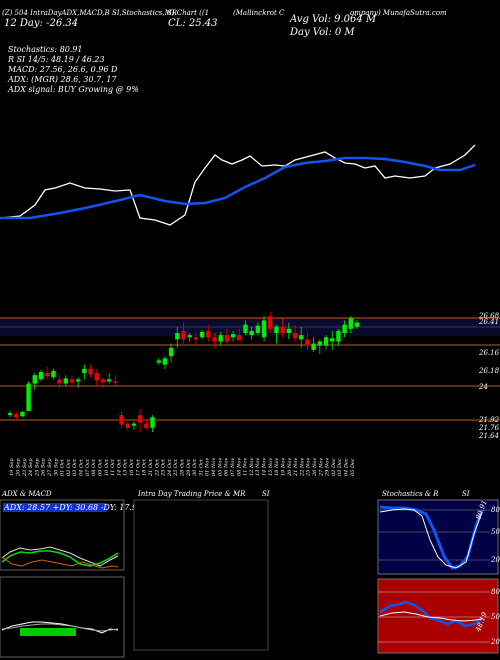 The height and width of the screenshot is (660, 500). I want to click on date-tick-label: 19 Sep, so click(12, 467).